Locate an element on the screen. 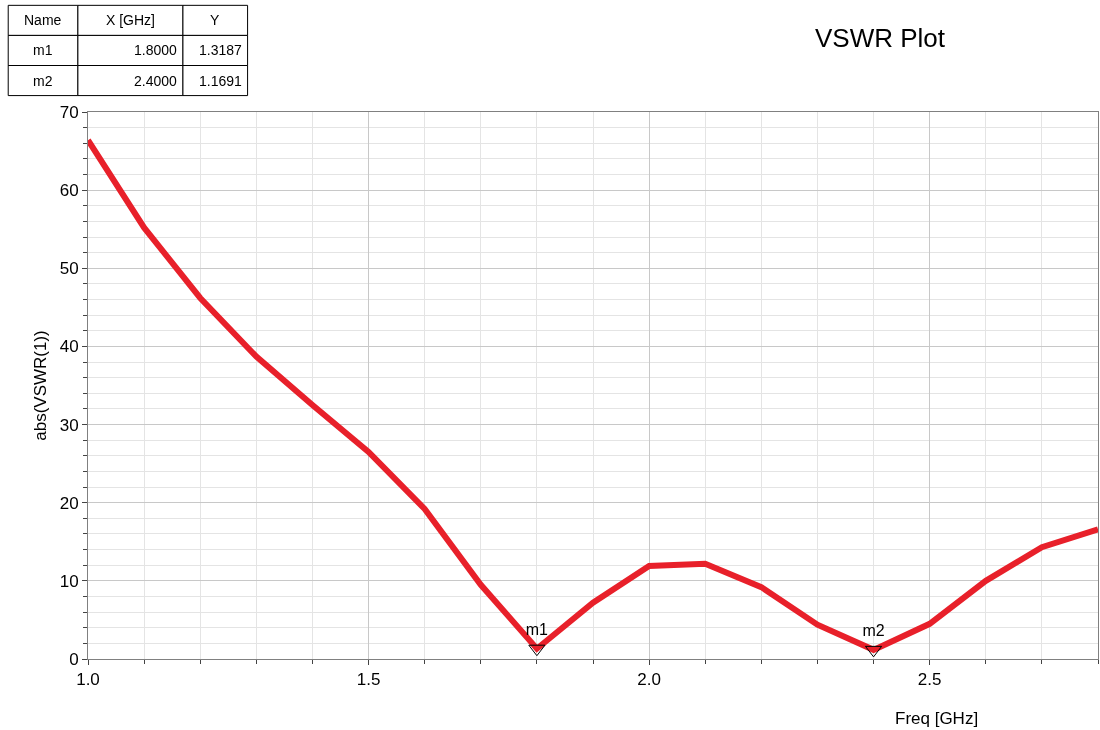  x-tick-label: 2.0 is located at coordinates (649, 680).